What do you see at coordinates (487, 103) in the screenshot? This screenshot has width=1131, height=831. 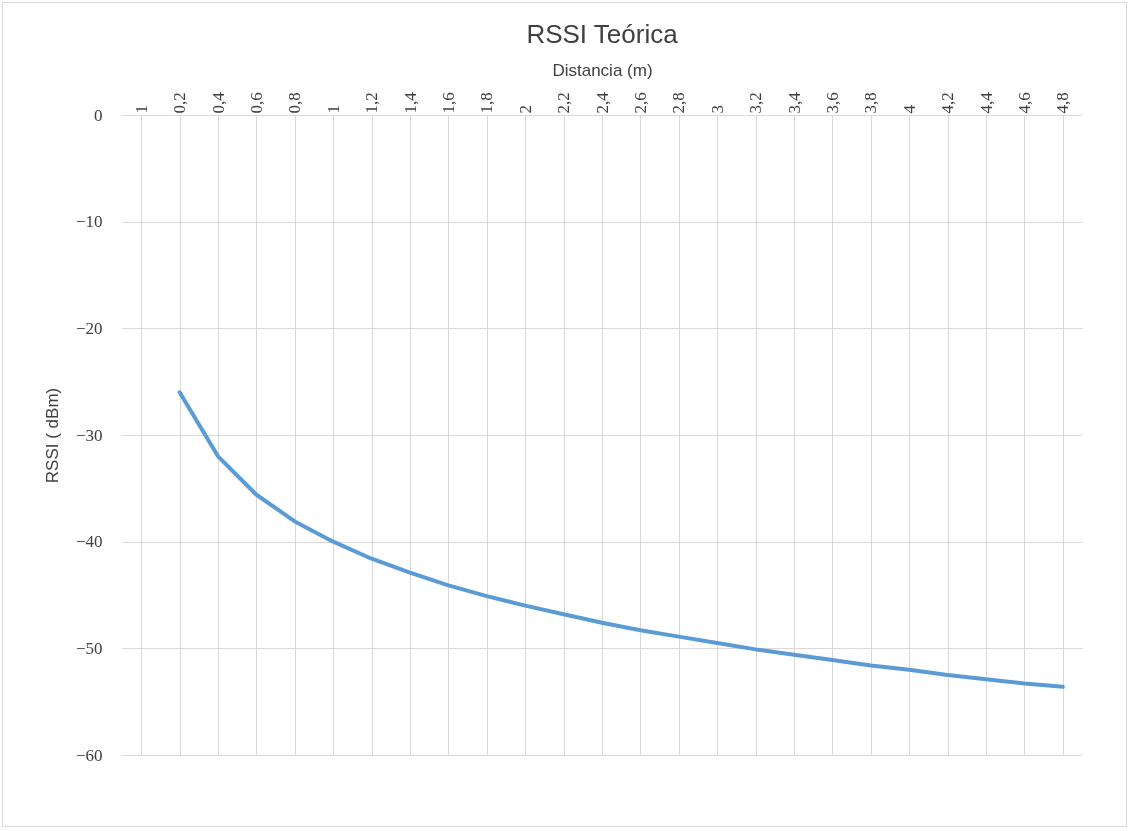 I see `x-tick-label: 1,8` at bounding box center [487, 103].